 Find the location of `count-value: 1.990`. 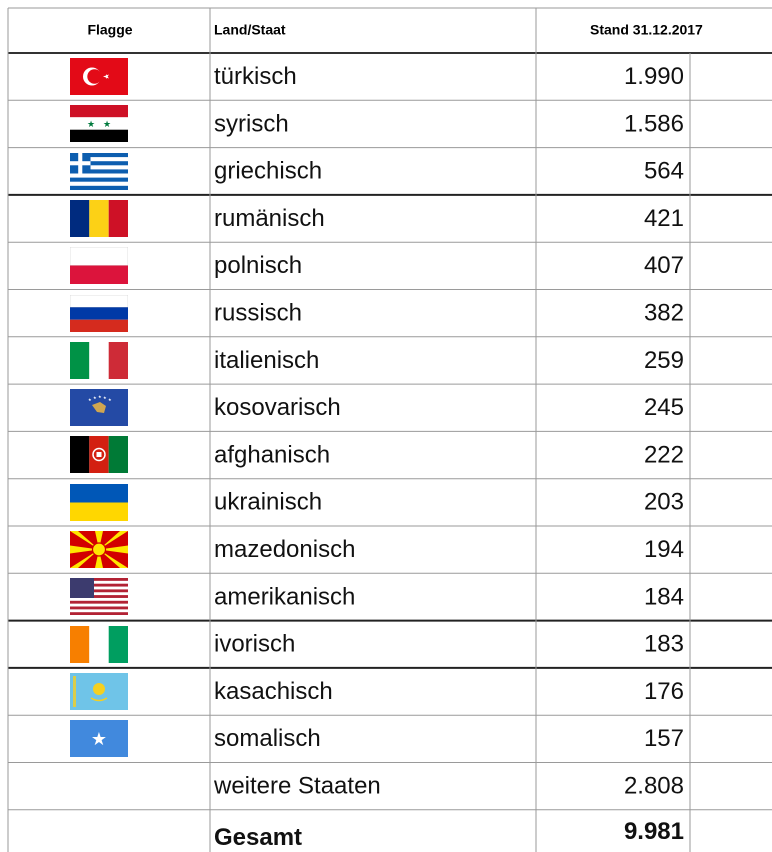

count-value: 1.990 is located at coordinates (654, 76).